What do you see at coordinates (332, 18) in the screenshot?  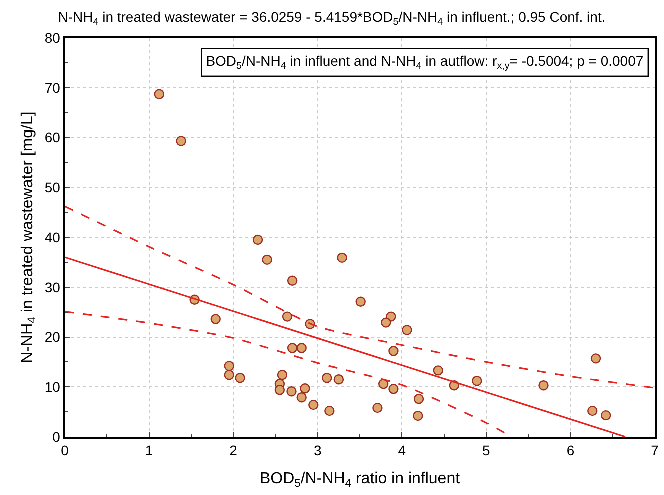 I see `chart-title: N-NH$_{4}$ in treated wastewater = 36.0259 - 5.4159*BOD$_{5}$/N-NH$_{4}$ in influent.; 0.95 Conf. int.` at bounding box center [332, 18].